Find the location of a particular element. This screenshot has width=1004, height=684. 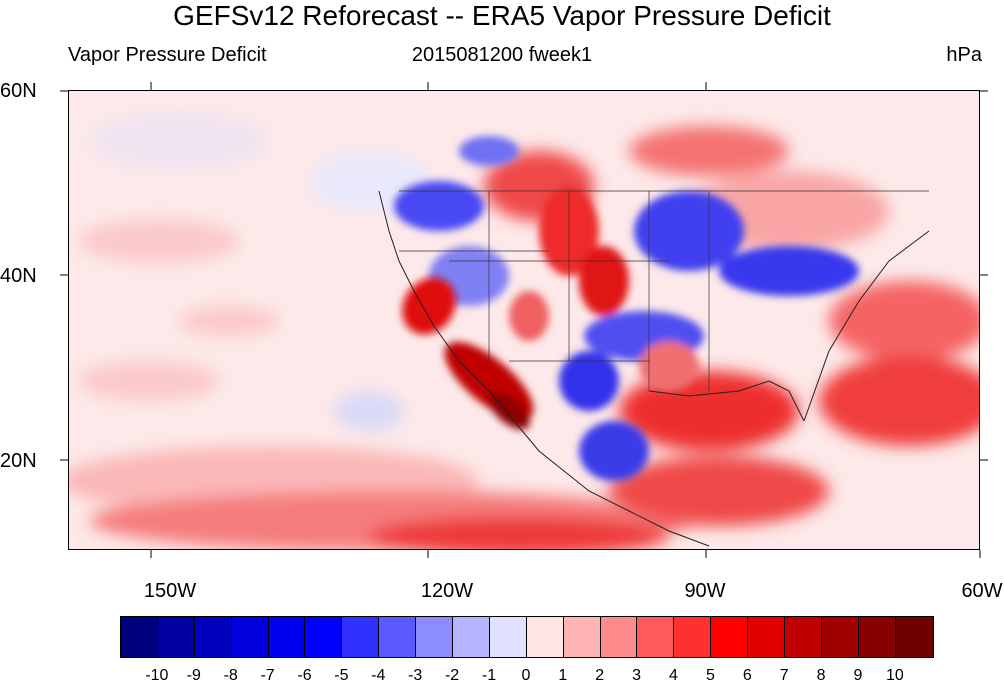

coastline-east is located at coordinates (866, 326).